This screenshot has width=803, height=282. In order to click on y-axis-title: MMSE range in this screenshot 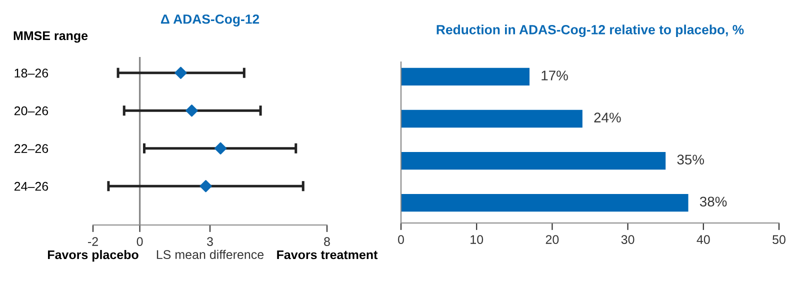, I will do `click(51, 37)`.